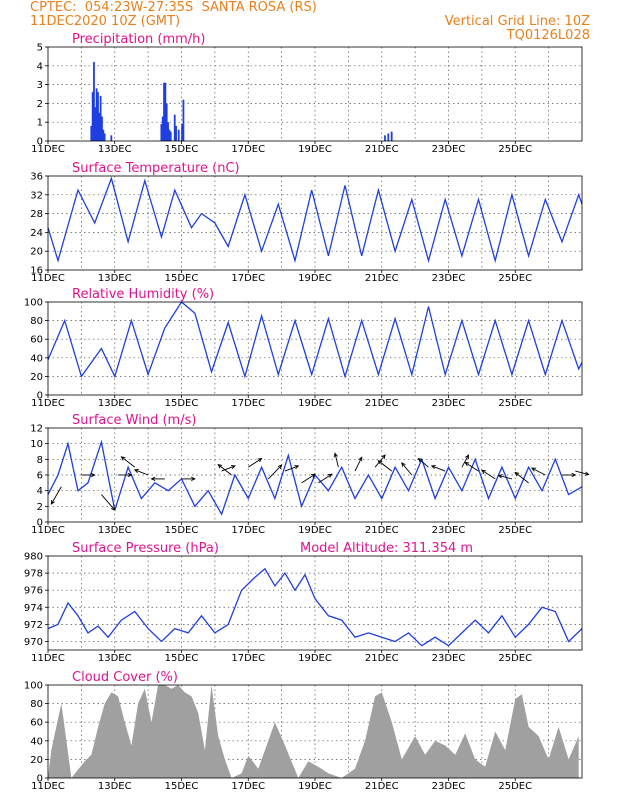 This screenshot has height=800, width=618. I want to click on cloud-cover-ytick-4: 80, so click(36, 704).